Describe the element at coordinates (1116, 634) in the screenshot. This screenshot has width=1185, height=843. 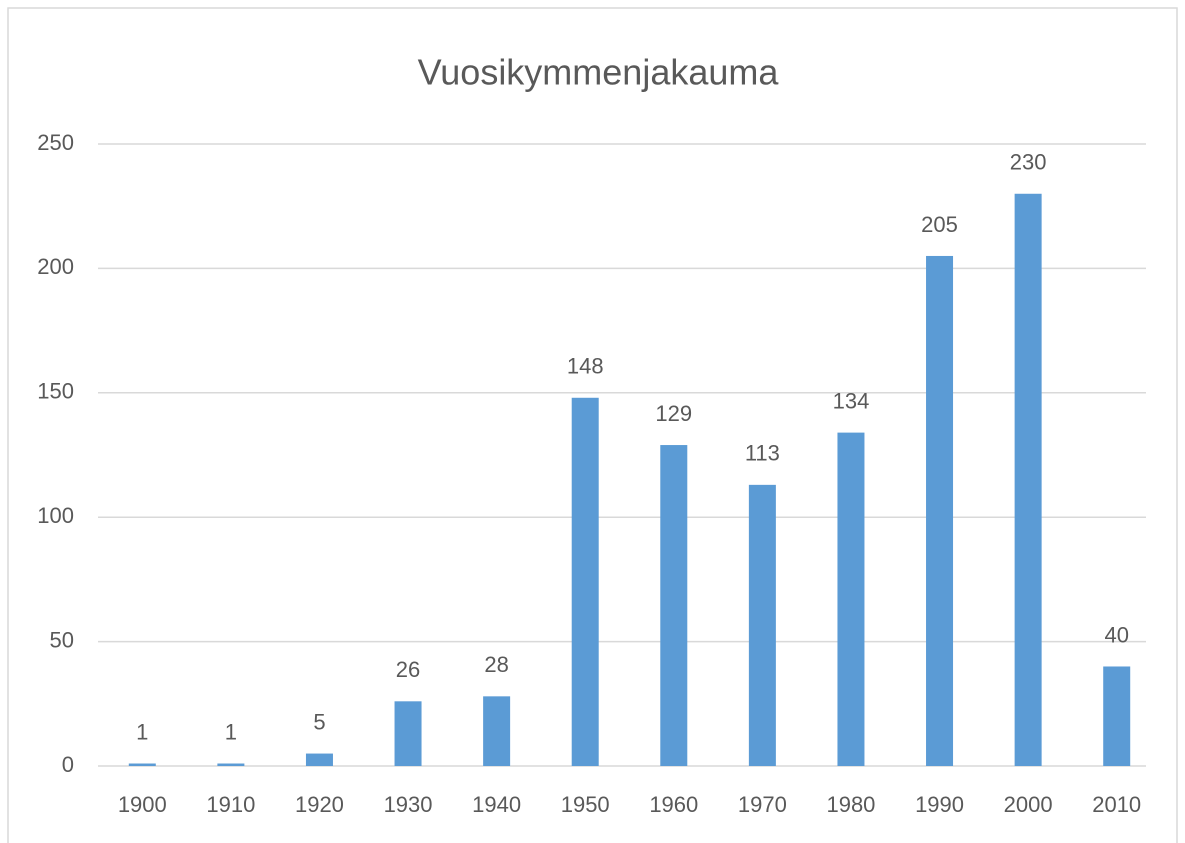
I see `data-label: 40` at that location.